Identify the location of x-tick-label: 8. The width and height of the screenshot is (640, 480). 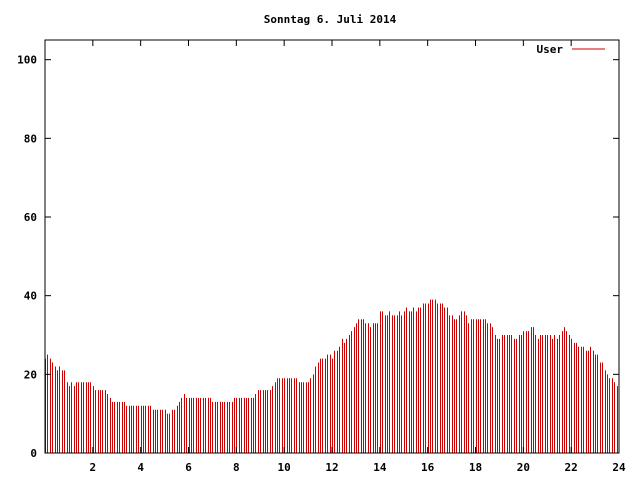
(236, 467).